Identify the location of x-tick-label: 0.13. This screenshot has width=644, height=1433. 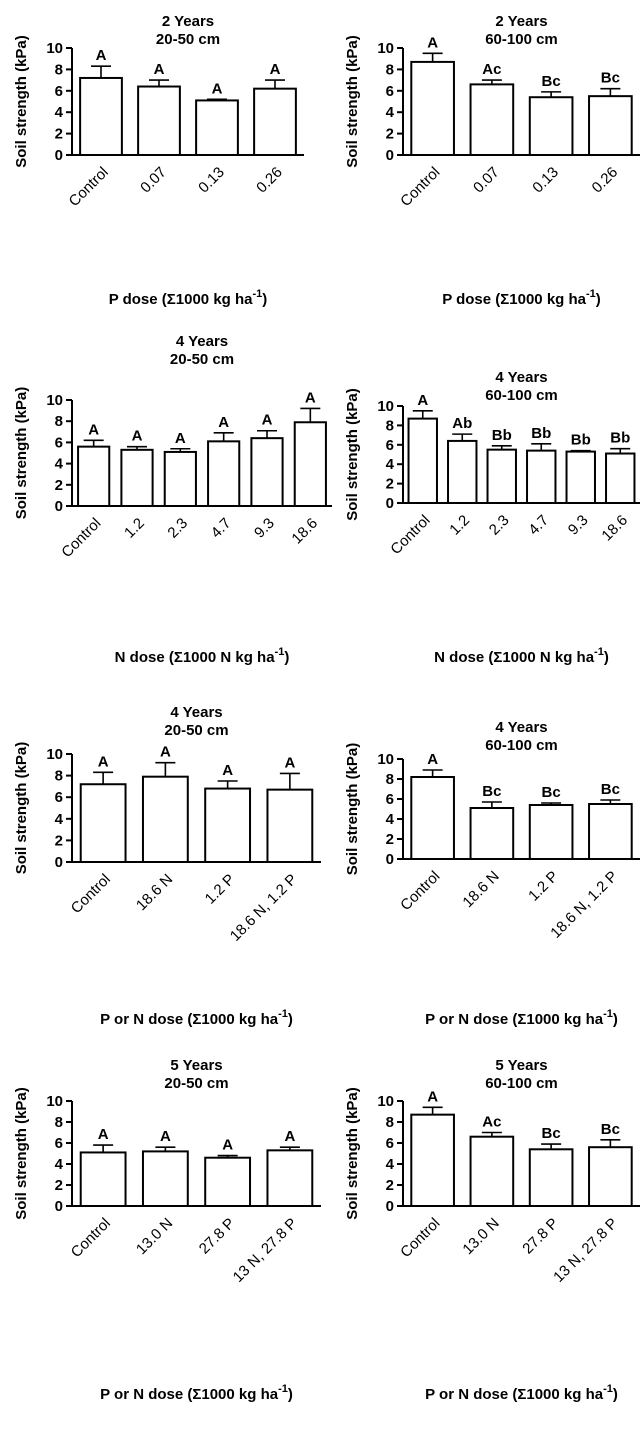
(545, 180).